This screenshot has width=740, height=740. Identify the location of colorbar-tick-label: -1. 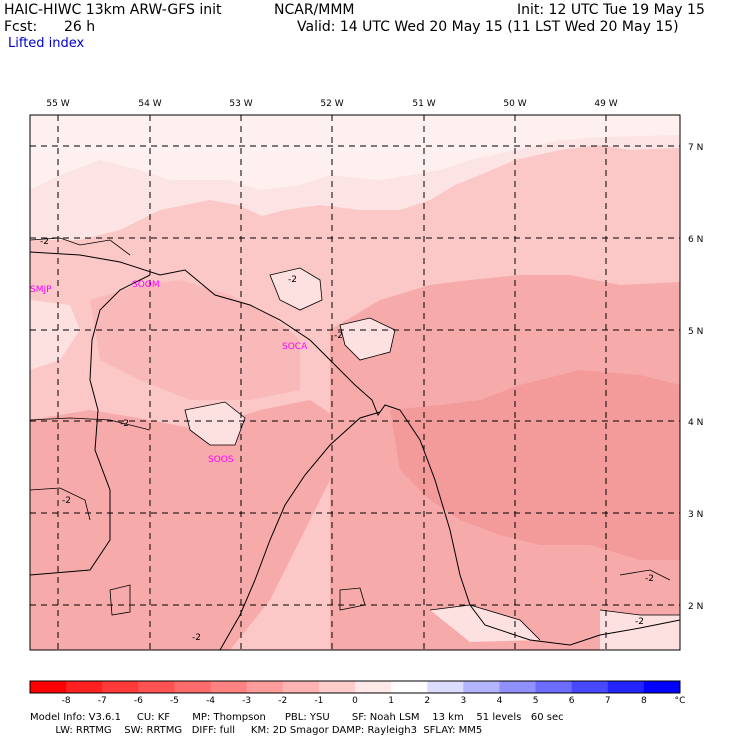
(318, 701).